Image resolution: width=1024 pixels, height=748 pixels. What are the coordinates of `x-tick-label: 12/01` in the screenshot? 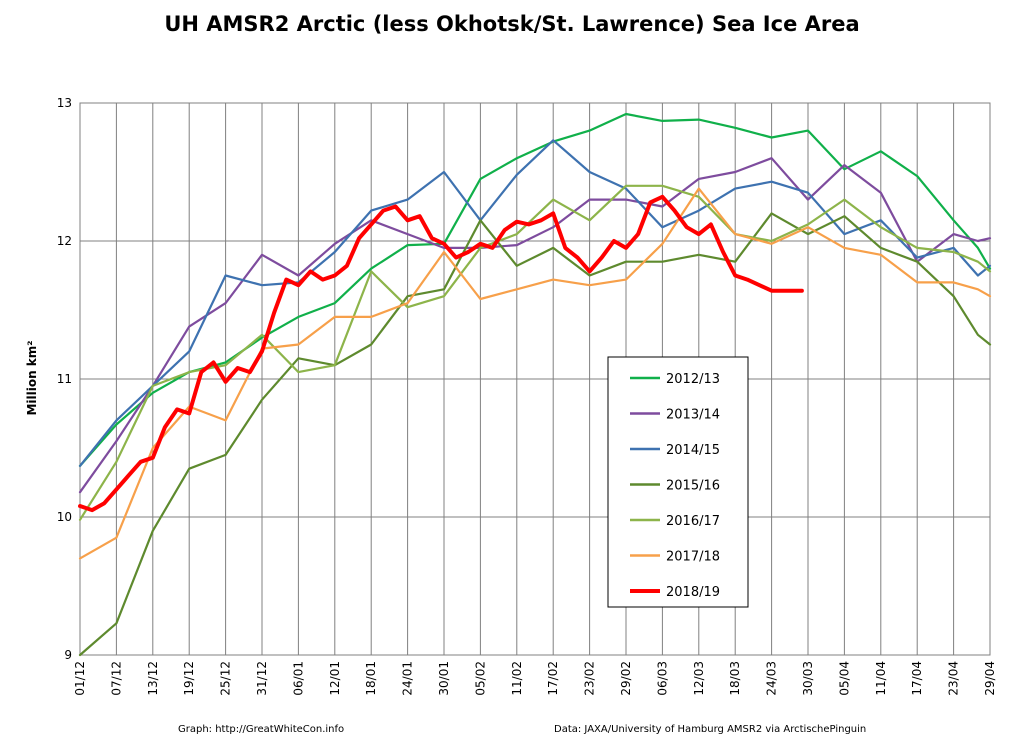 It's located at (335, 678).